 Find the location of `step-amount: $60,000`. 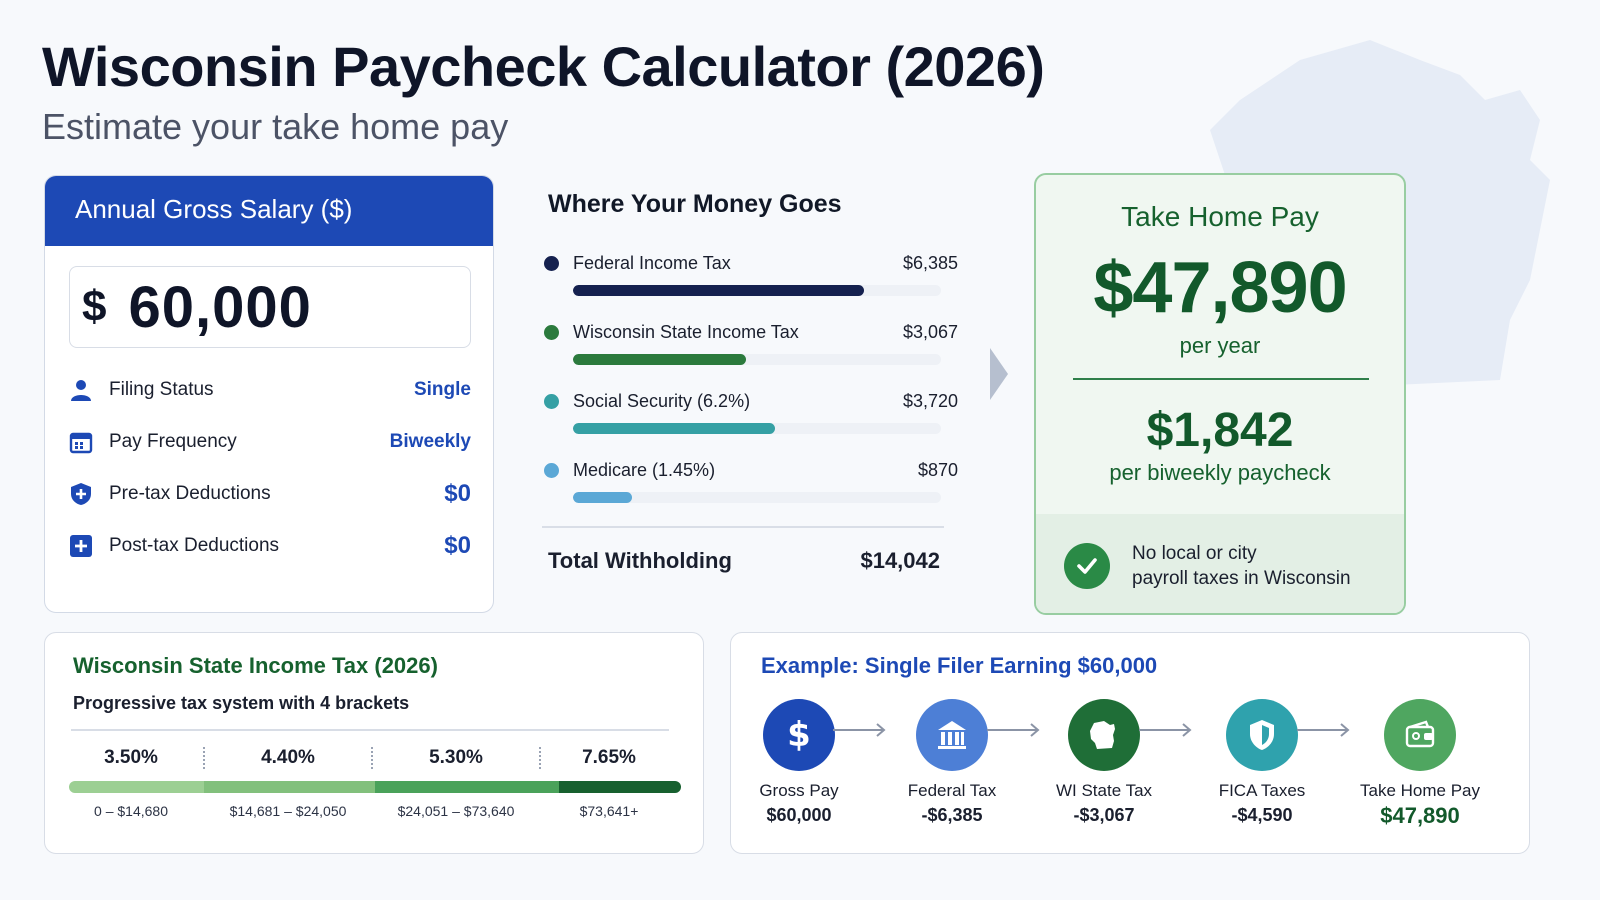

step-amount: $60,000 is located at coordinates (799, 815).